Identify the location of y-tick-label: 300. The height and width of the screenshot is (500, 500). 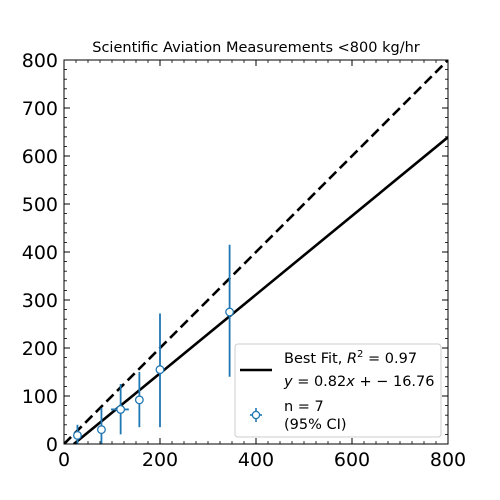
(40, 301).